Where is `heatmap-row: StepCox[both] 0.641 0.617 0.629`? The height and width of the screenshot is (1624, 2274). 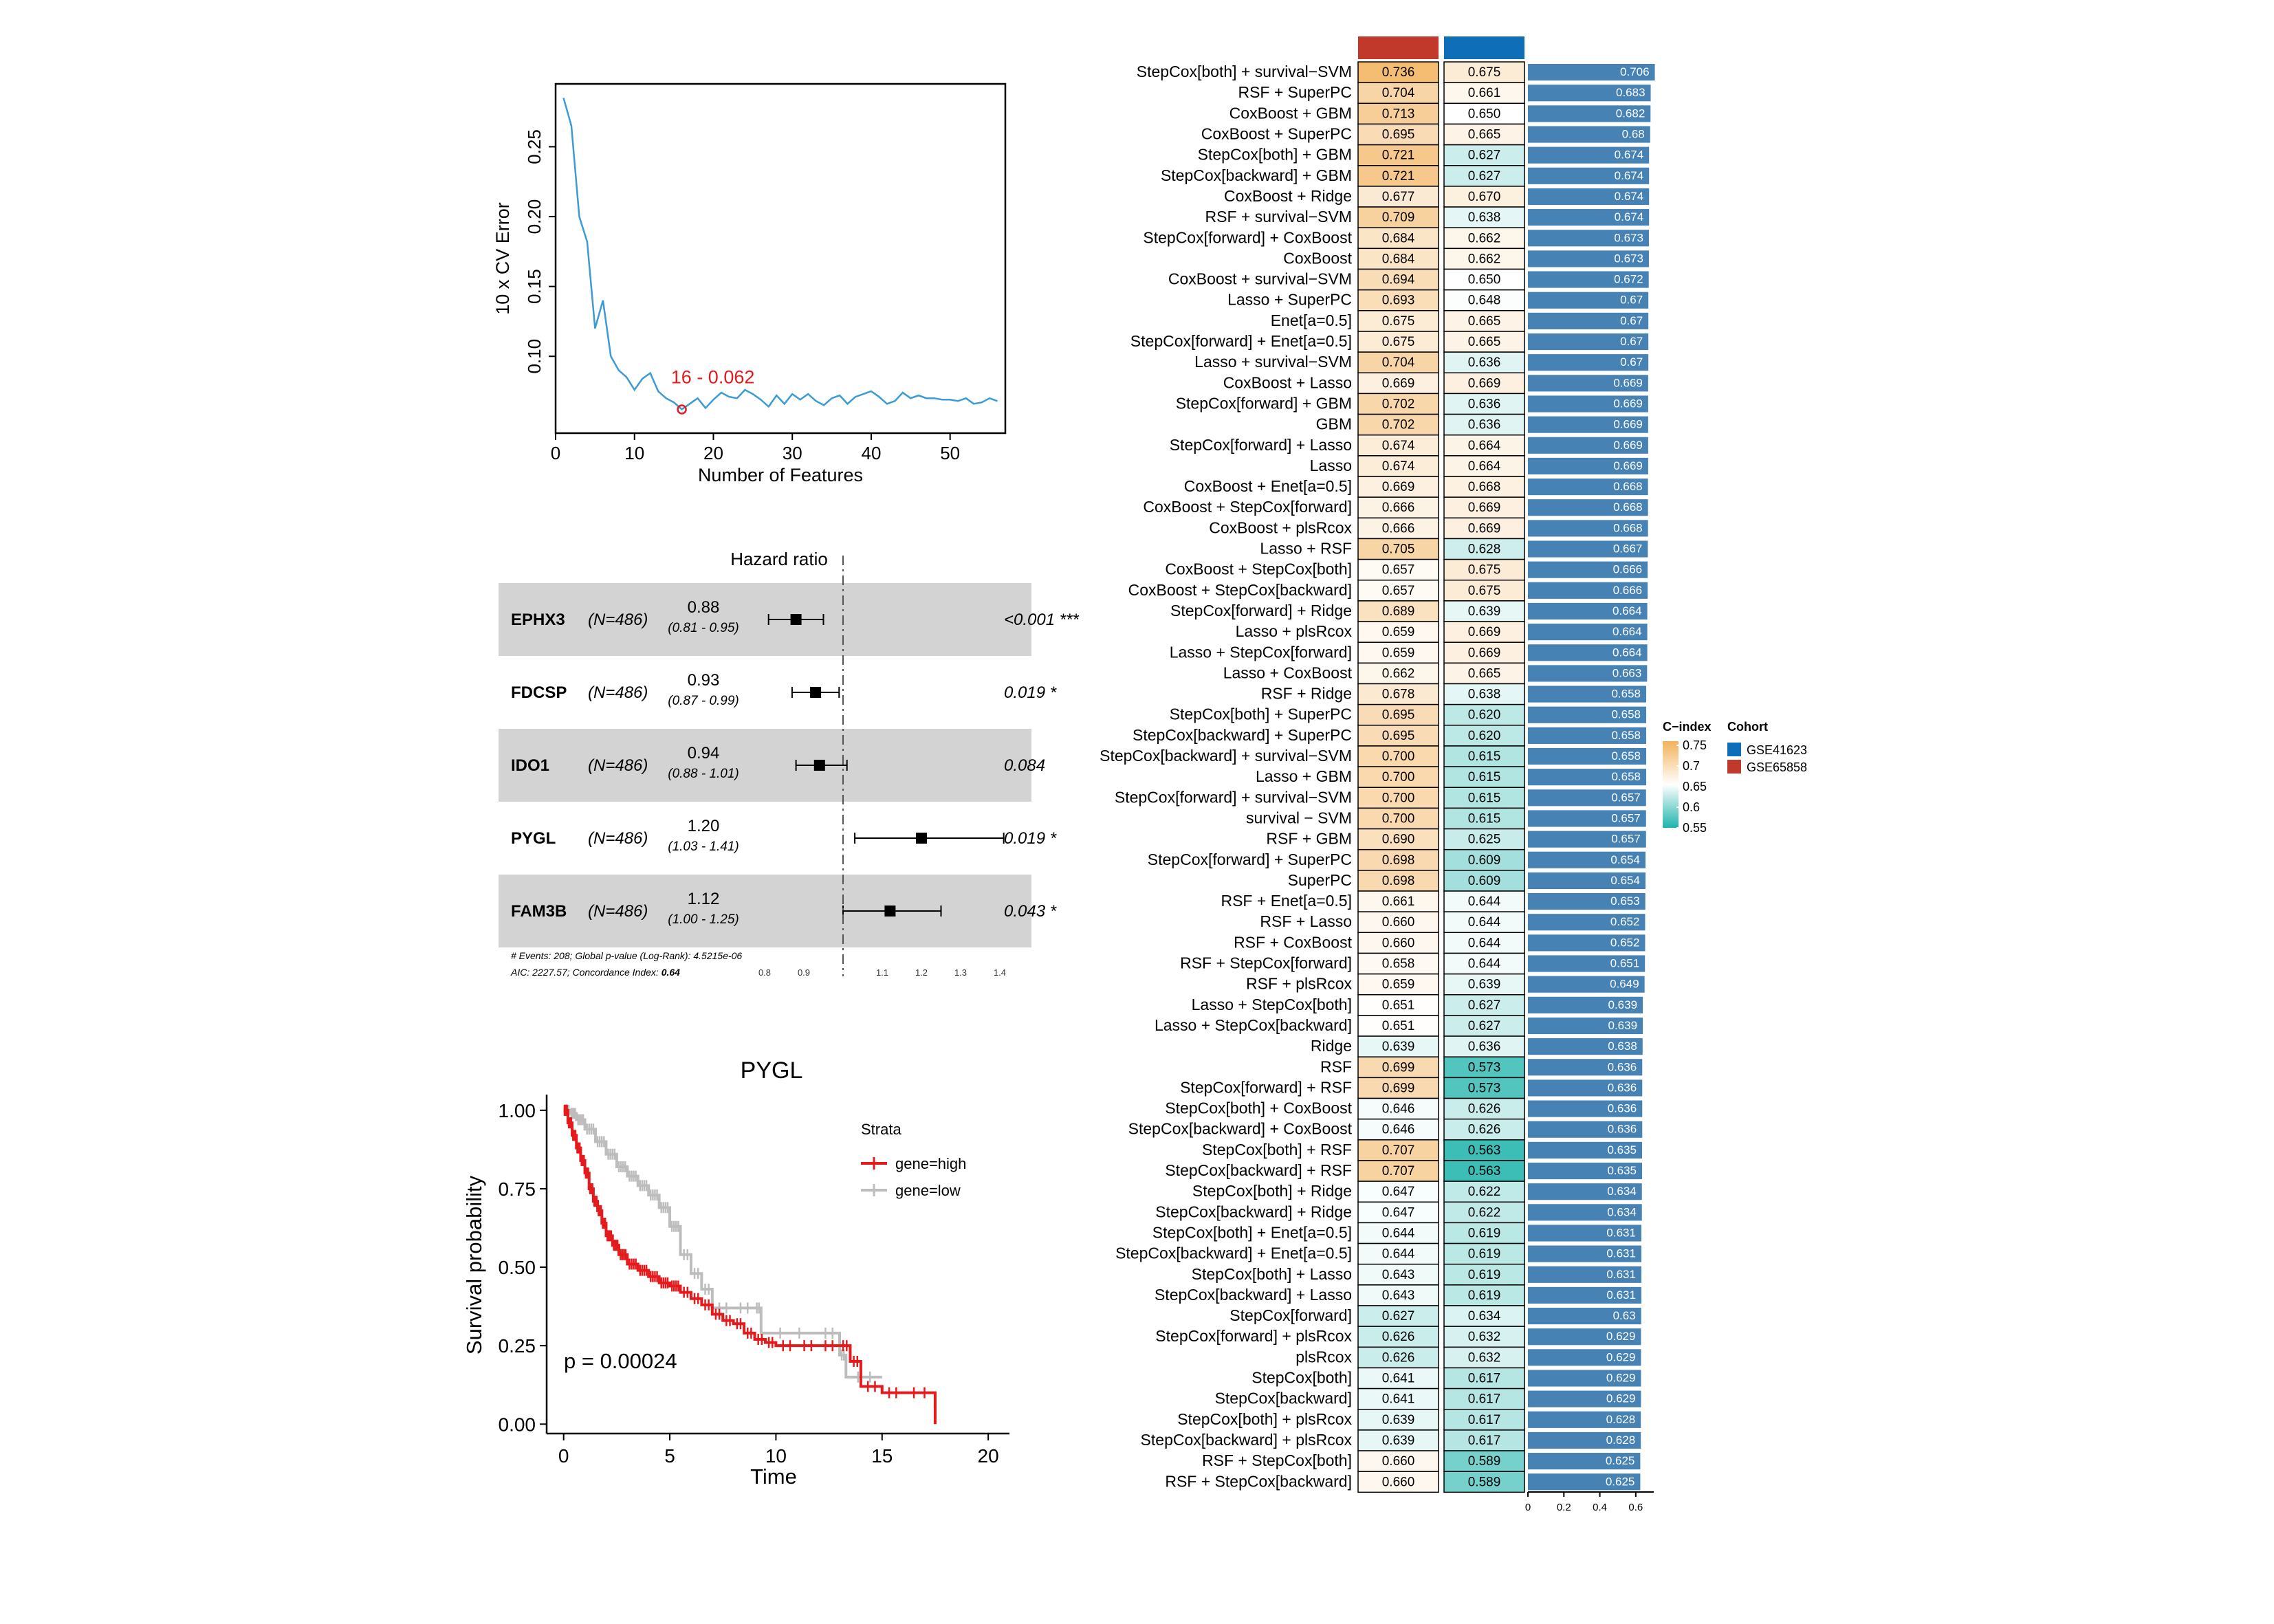 heatmap-row: StepCox[both] 0.641 0.617 0.629 is located at coordinates (1446, 1378).